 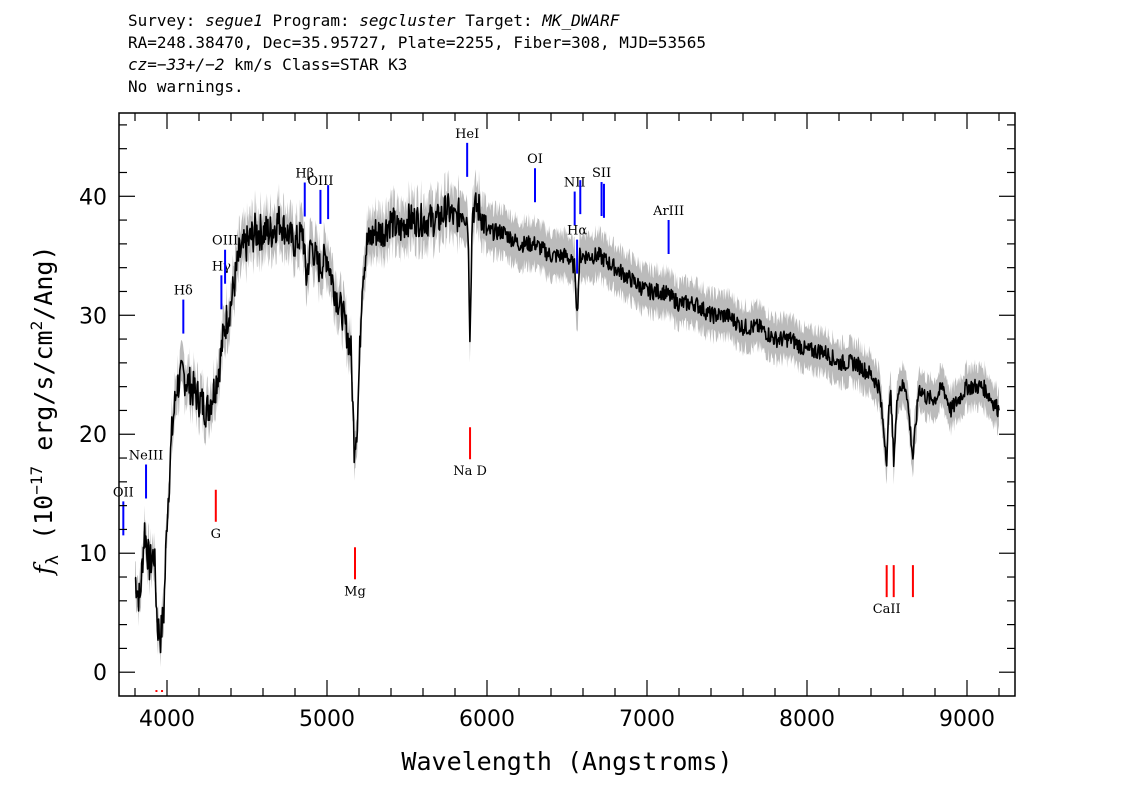 What do you see at coordinates (234, 20) in the screenshot?
I see `survey-value: segue1` at bounding box center [234, 20].